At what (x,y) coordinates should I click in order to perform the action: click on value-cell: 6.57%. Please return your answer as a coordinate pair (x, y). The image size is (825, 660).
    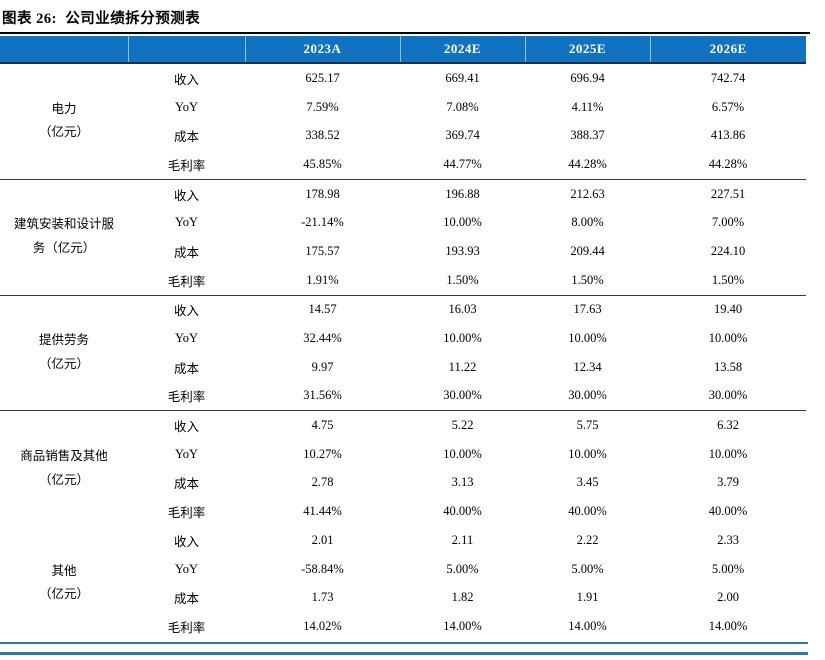
    Looking at the image, I should click on (728, 106).